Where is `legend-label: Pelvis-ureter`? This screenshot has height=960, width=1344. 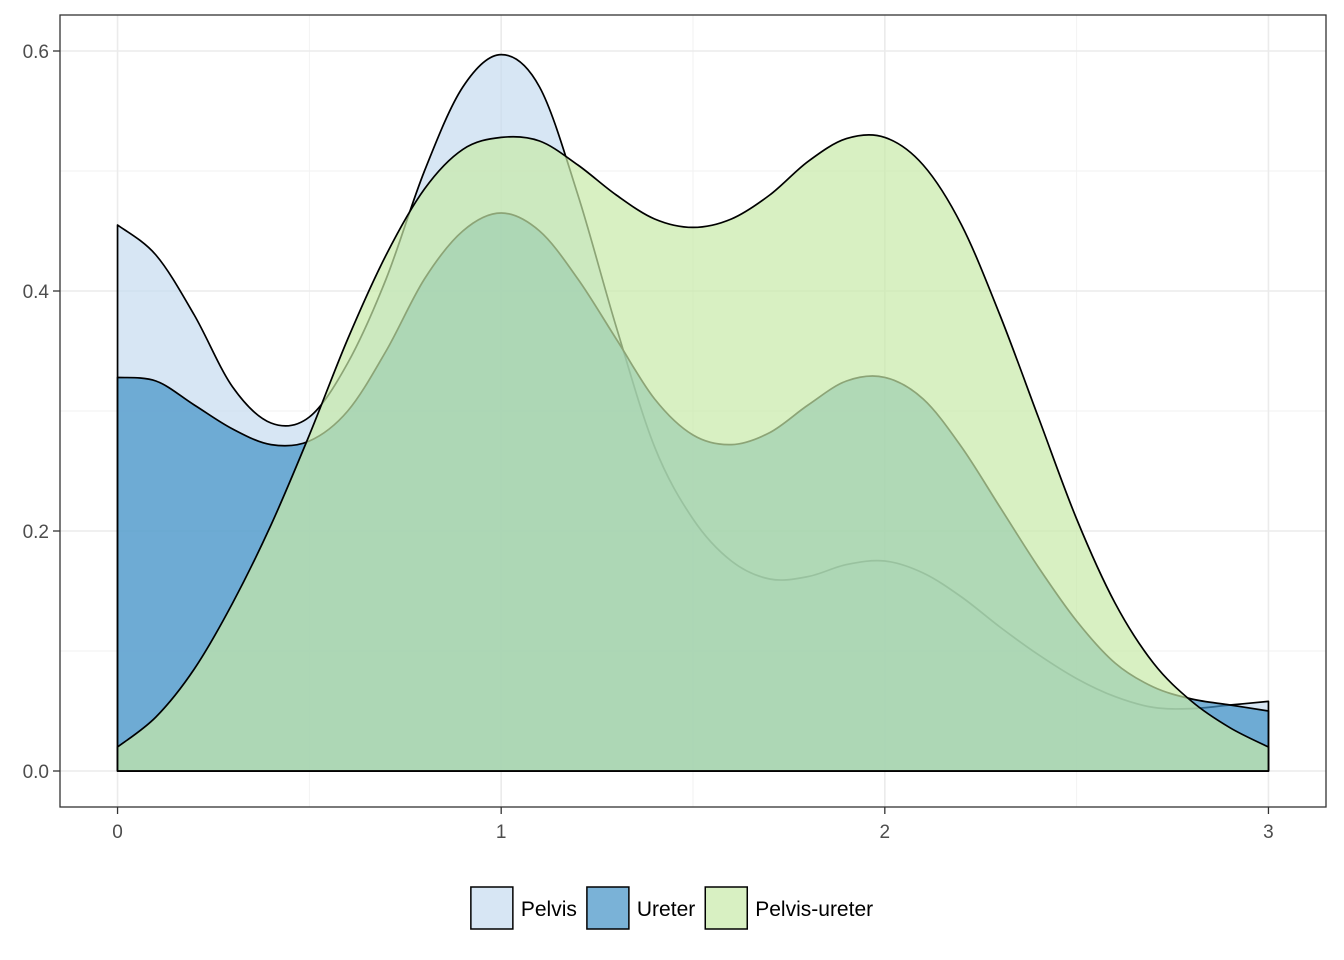 legend-label: Pelvis-ureter is located at coordinates (814, 909).